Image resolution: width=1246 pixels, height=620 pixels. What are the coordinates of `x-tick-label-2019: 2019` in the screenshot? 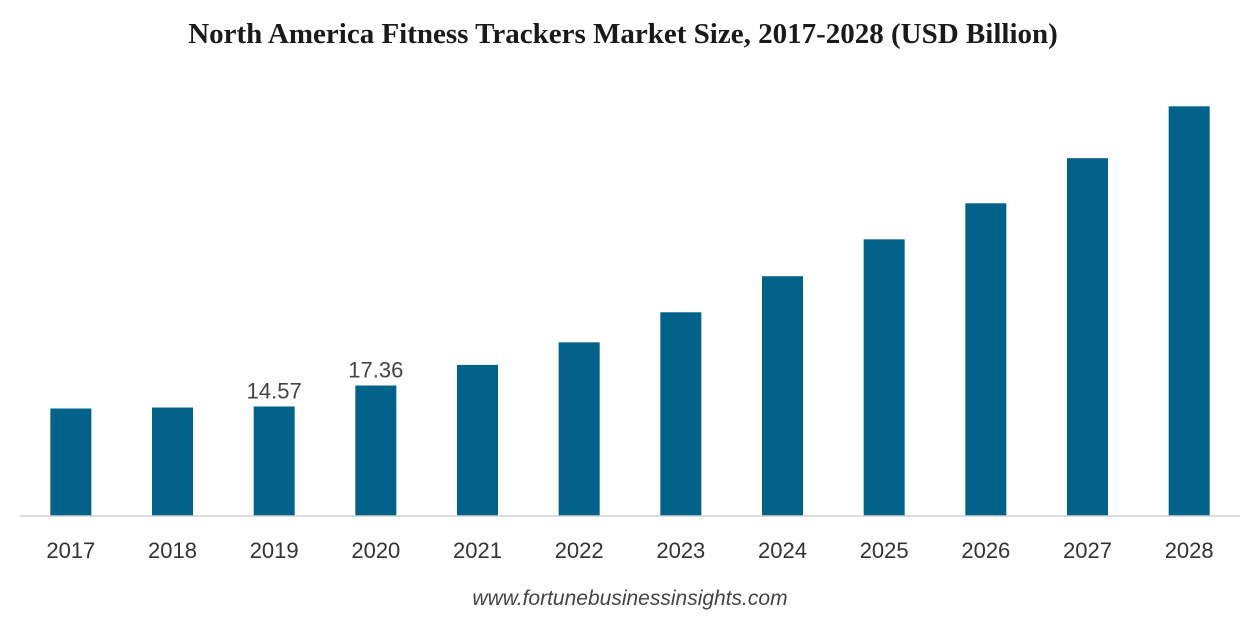 It's located at (274, 550).